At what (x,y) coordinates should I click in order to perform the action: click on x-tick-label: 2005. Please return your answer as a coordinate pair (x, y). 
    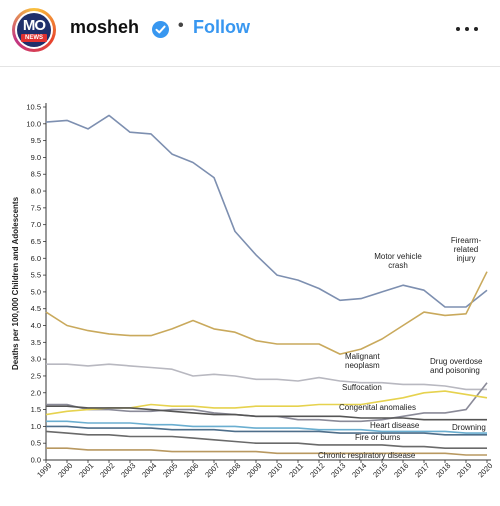
    Looking at the image, I should click on (170, 470).